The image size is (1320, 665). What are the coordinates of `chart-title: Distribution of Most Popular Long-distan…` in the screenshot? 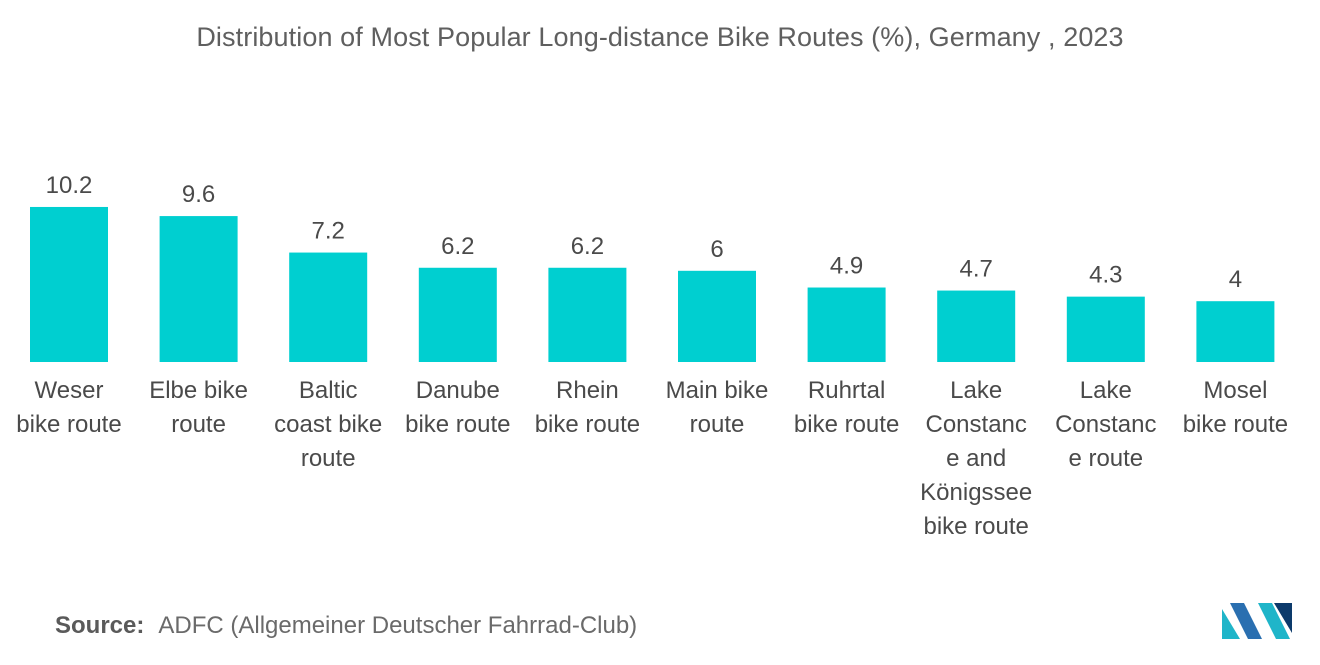 It's located at (660, 37).